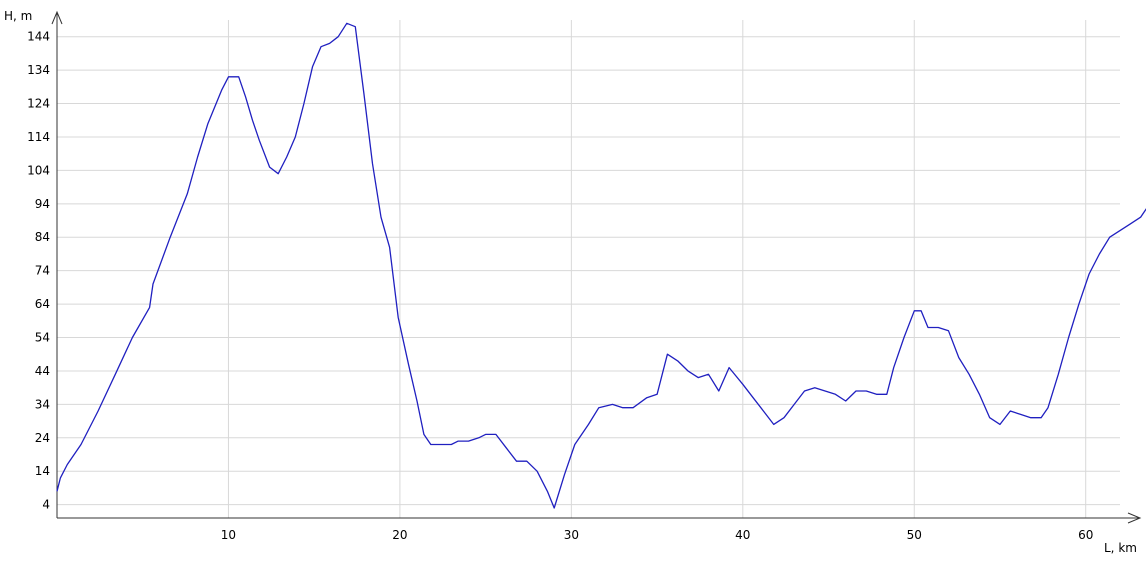  What do you see at coordinates (57, 17) in the screenshot?
I see `y-axis-arrow` at bounding box center [57, 17].